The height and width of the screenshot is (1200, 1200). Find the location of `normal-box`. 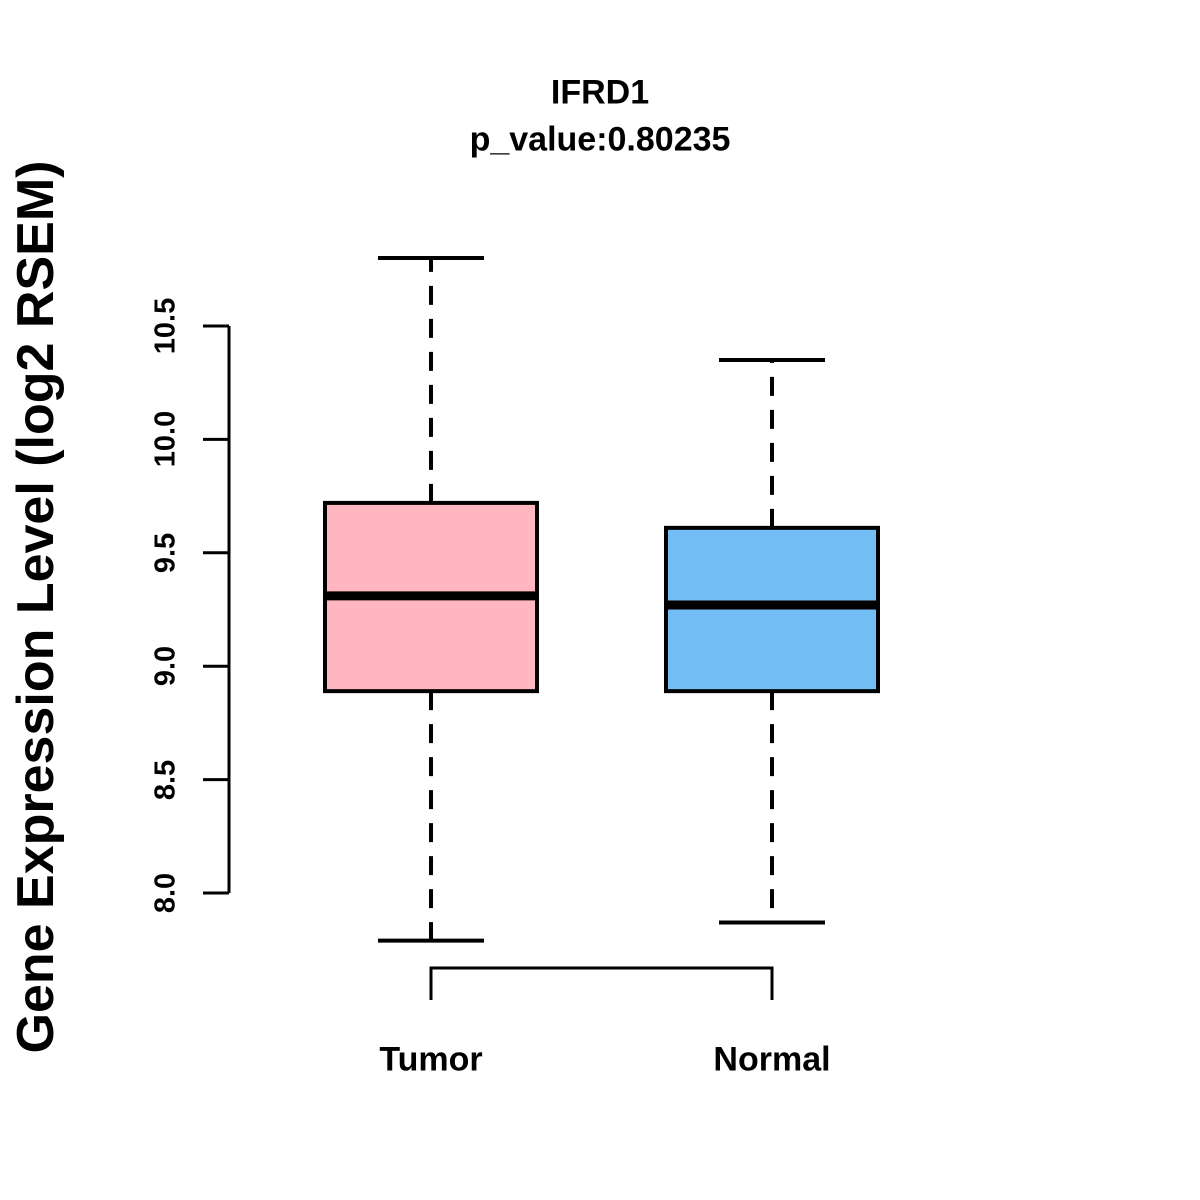

normal-box is located at coordinates (772, 609).